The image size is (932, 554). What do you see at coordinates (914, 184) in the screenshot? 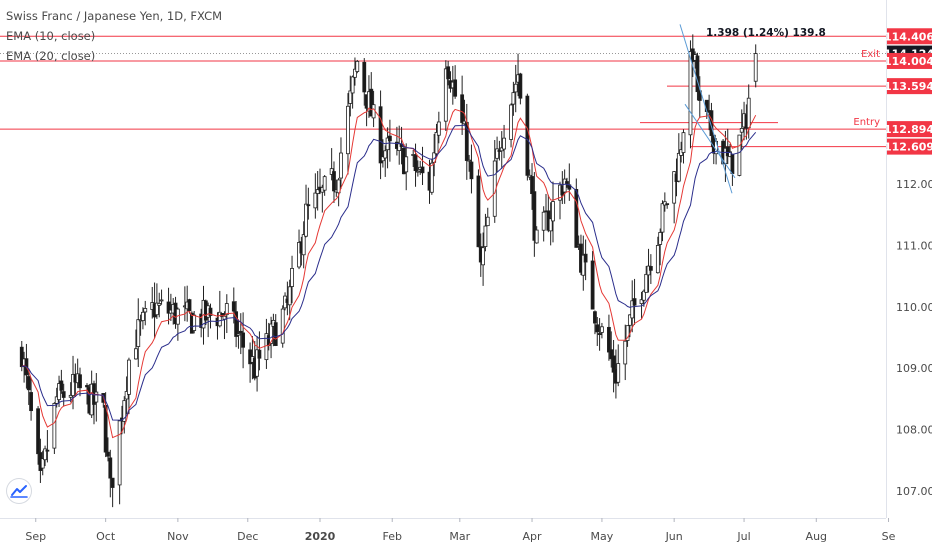
I see `price-tick-label: 112.000` at bounding box center [914, 184].